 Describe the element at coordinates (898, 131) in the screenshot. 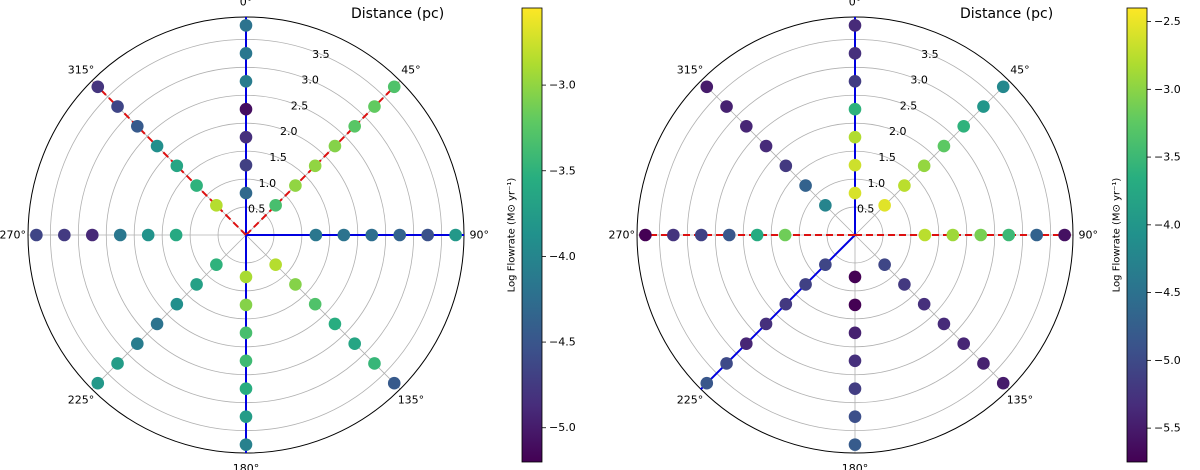

I see `r-tick-label: 2.0` at that location.